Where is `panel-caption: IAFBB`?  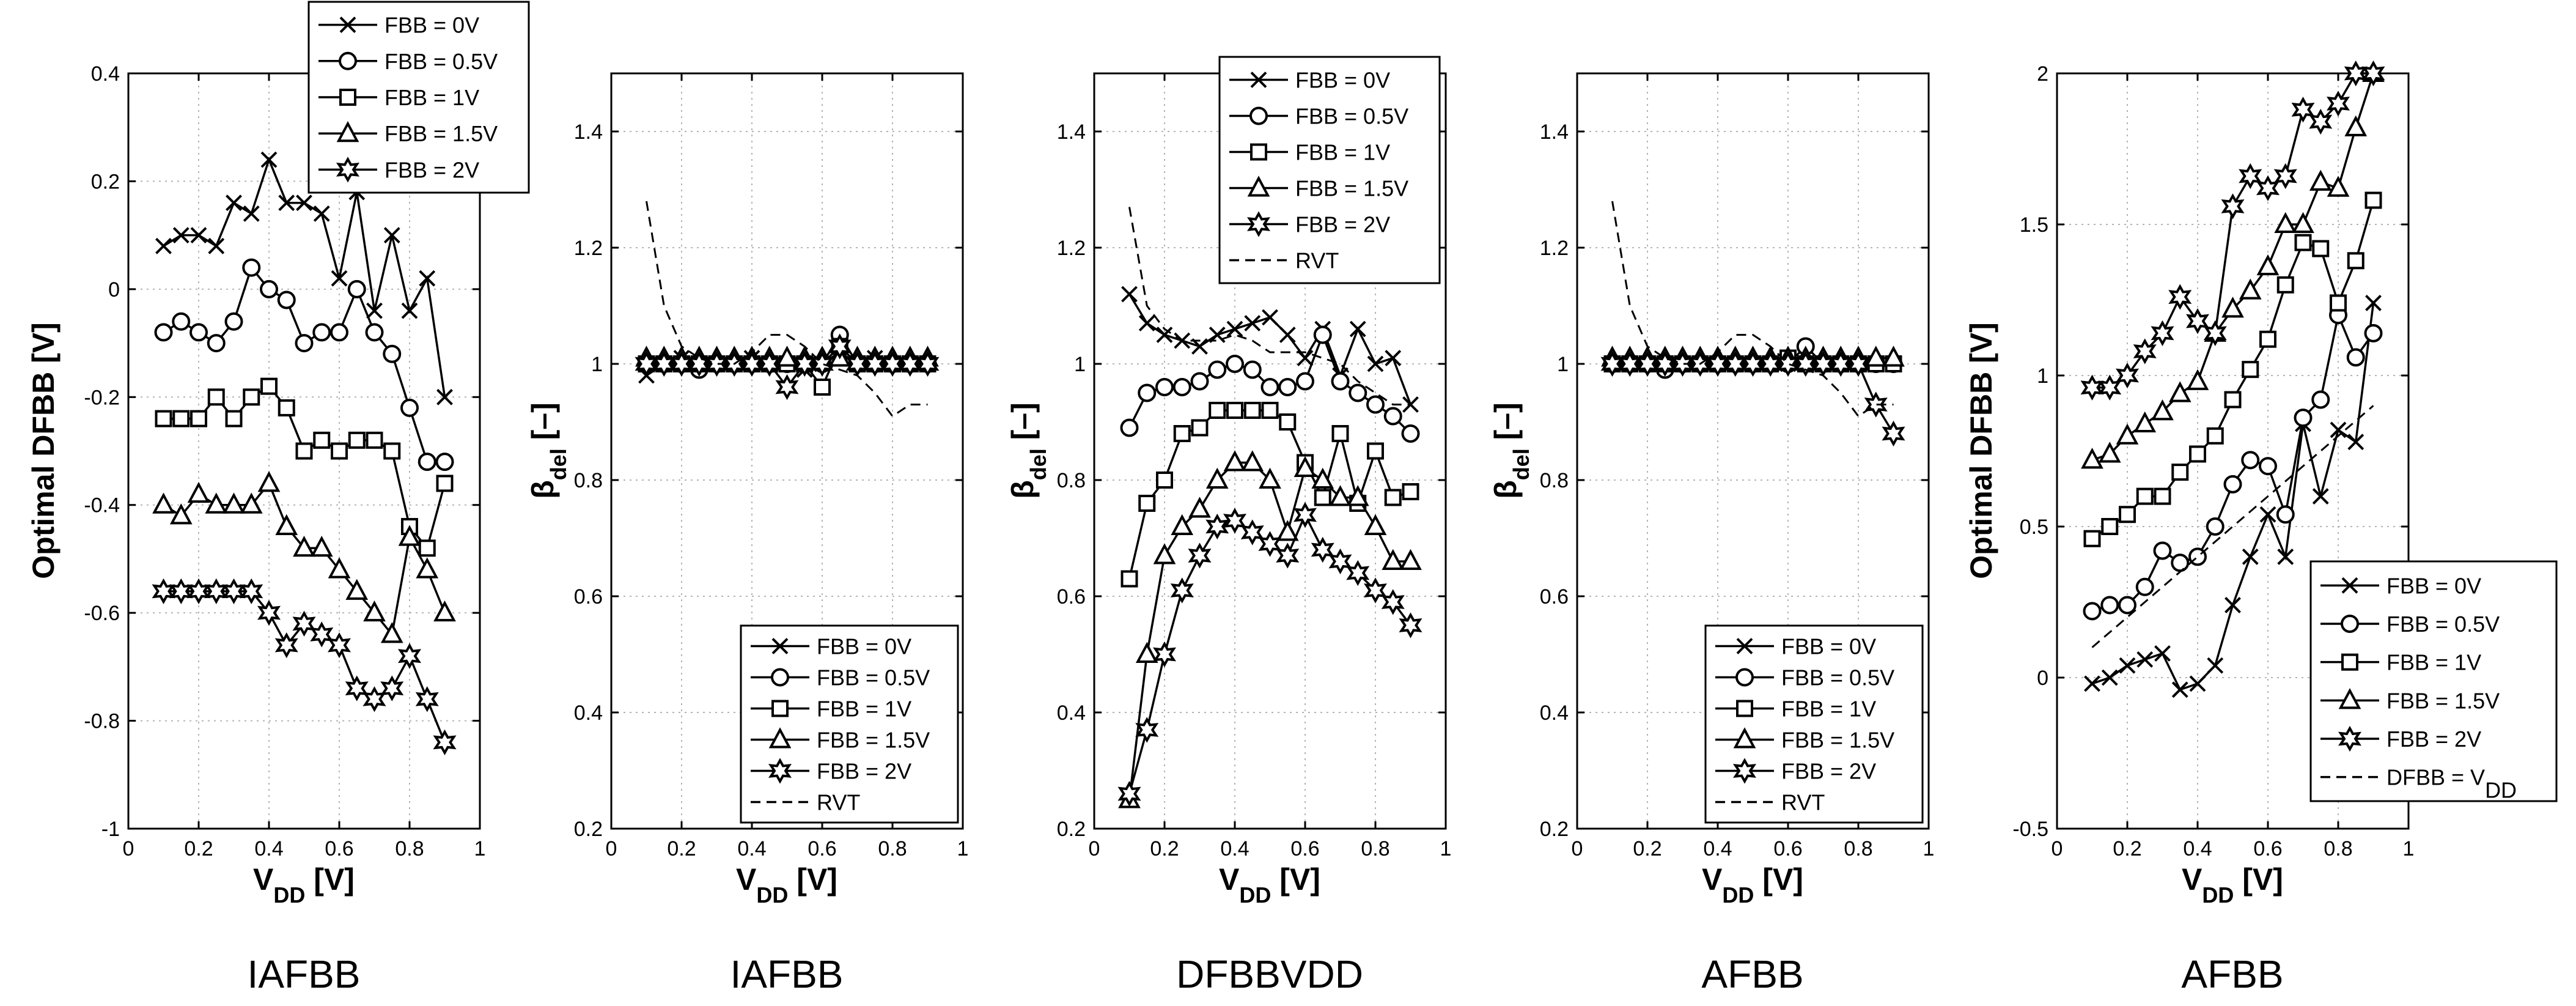
panel-caption: IAFBB is located at coordinates (787, 974).